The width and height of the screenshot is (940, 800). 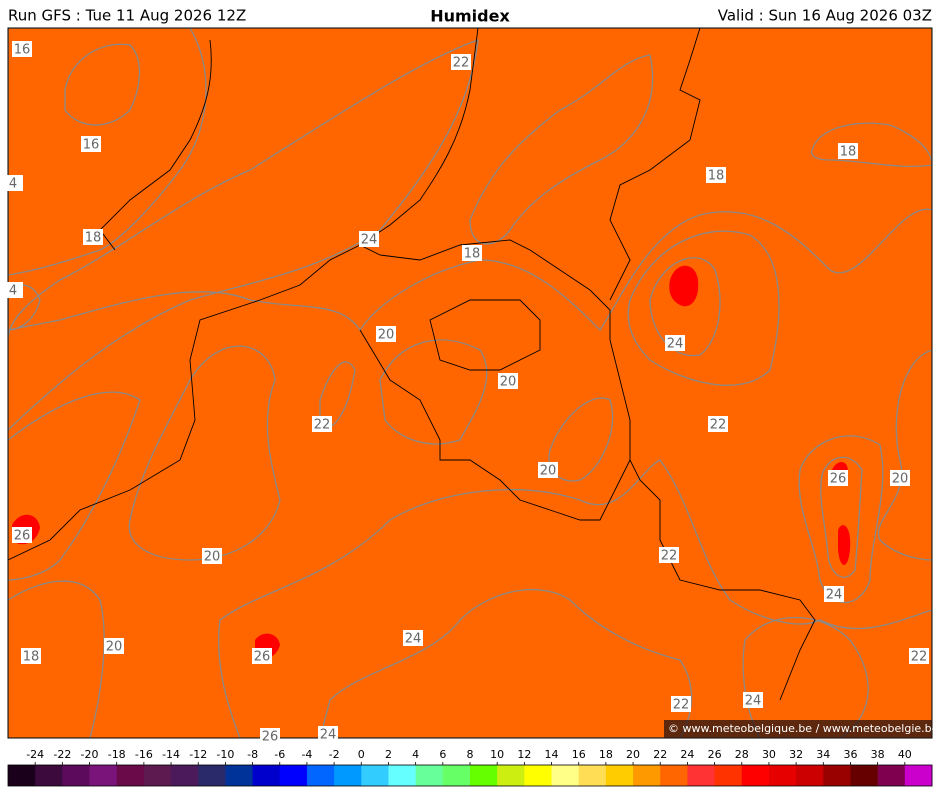 What do you see at coordinates (144, 754) in the screenshot?
I see `colorbar-label: -16` at bounding box center [144, 754].